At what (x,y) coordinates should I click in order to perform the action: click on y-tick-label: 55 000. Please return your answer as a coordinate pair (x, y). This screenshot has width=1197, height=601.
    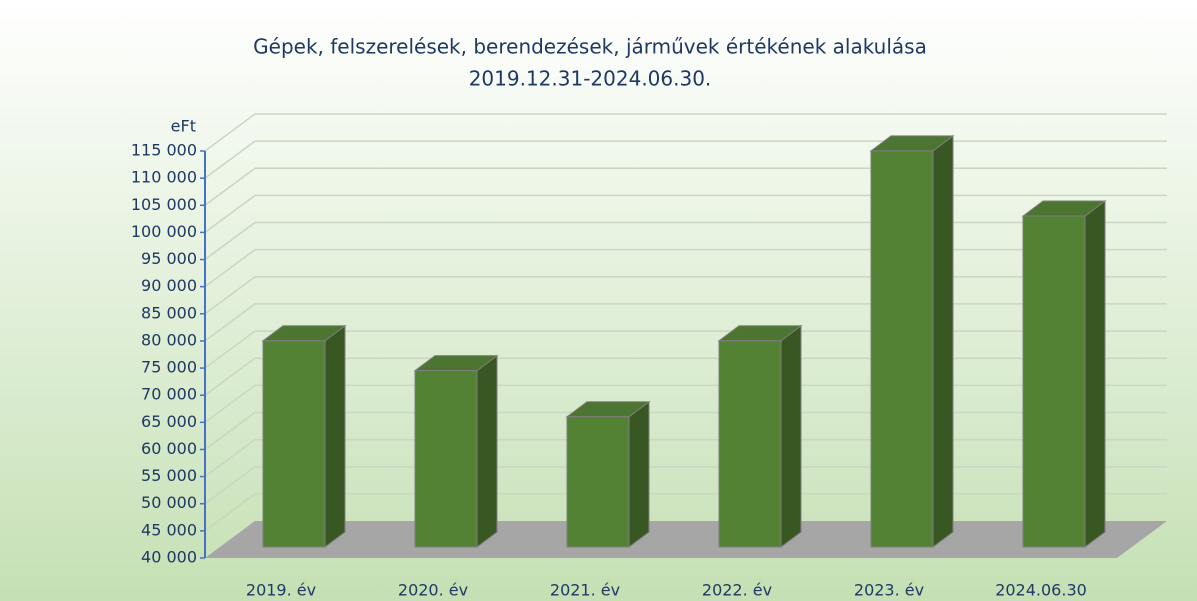
    Looking at the image, I should click on (169, 475).